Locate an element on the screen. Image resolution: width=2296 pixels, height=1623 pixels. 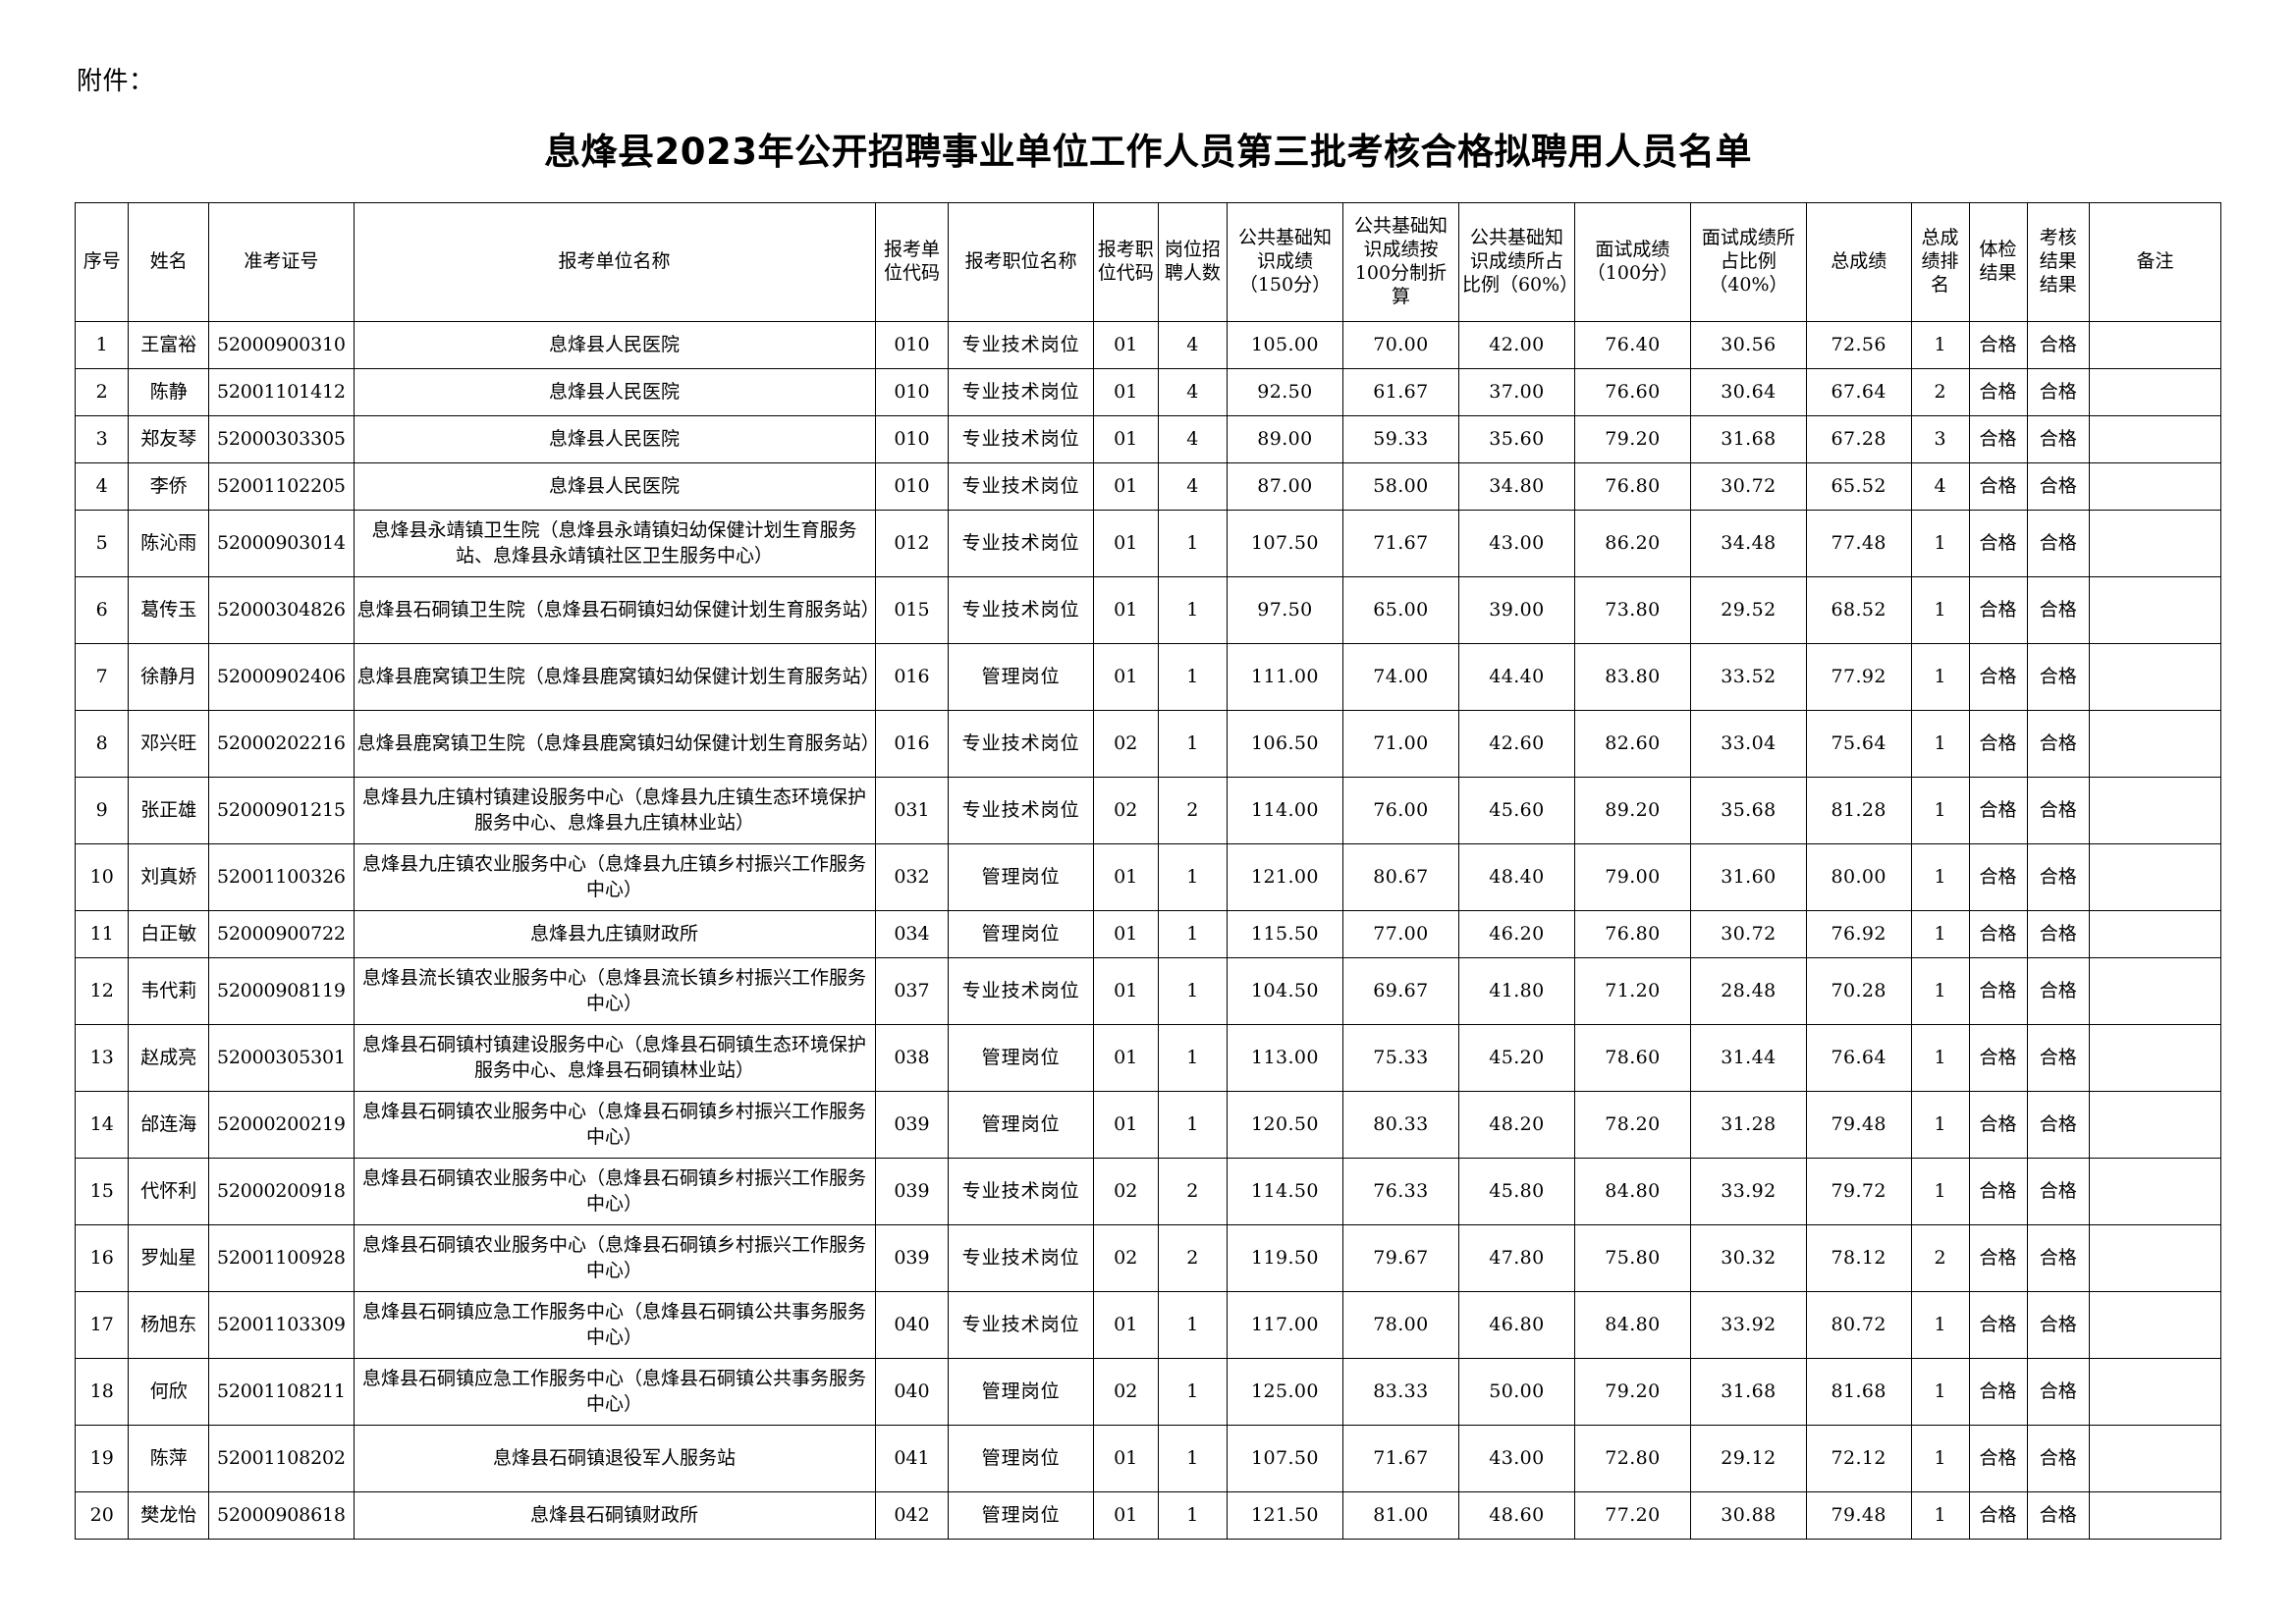
cell-written-score: 107.50 is located at coordinates (1284, 1458).